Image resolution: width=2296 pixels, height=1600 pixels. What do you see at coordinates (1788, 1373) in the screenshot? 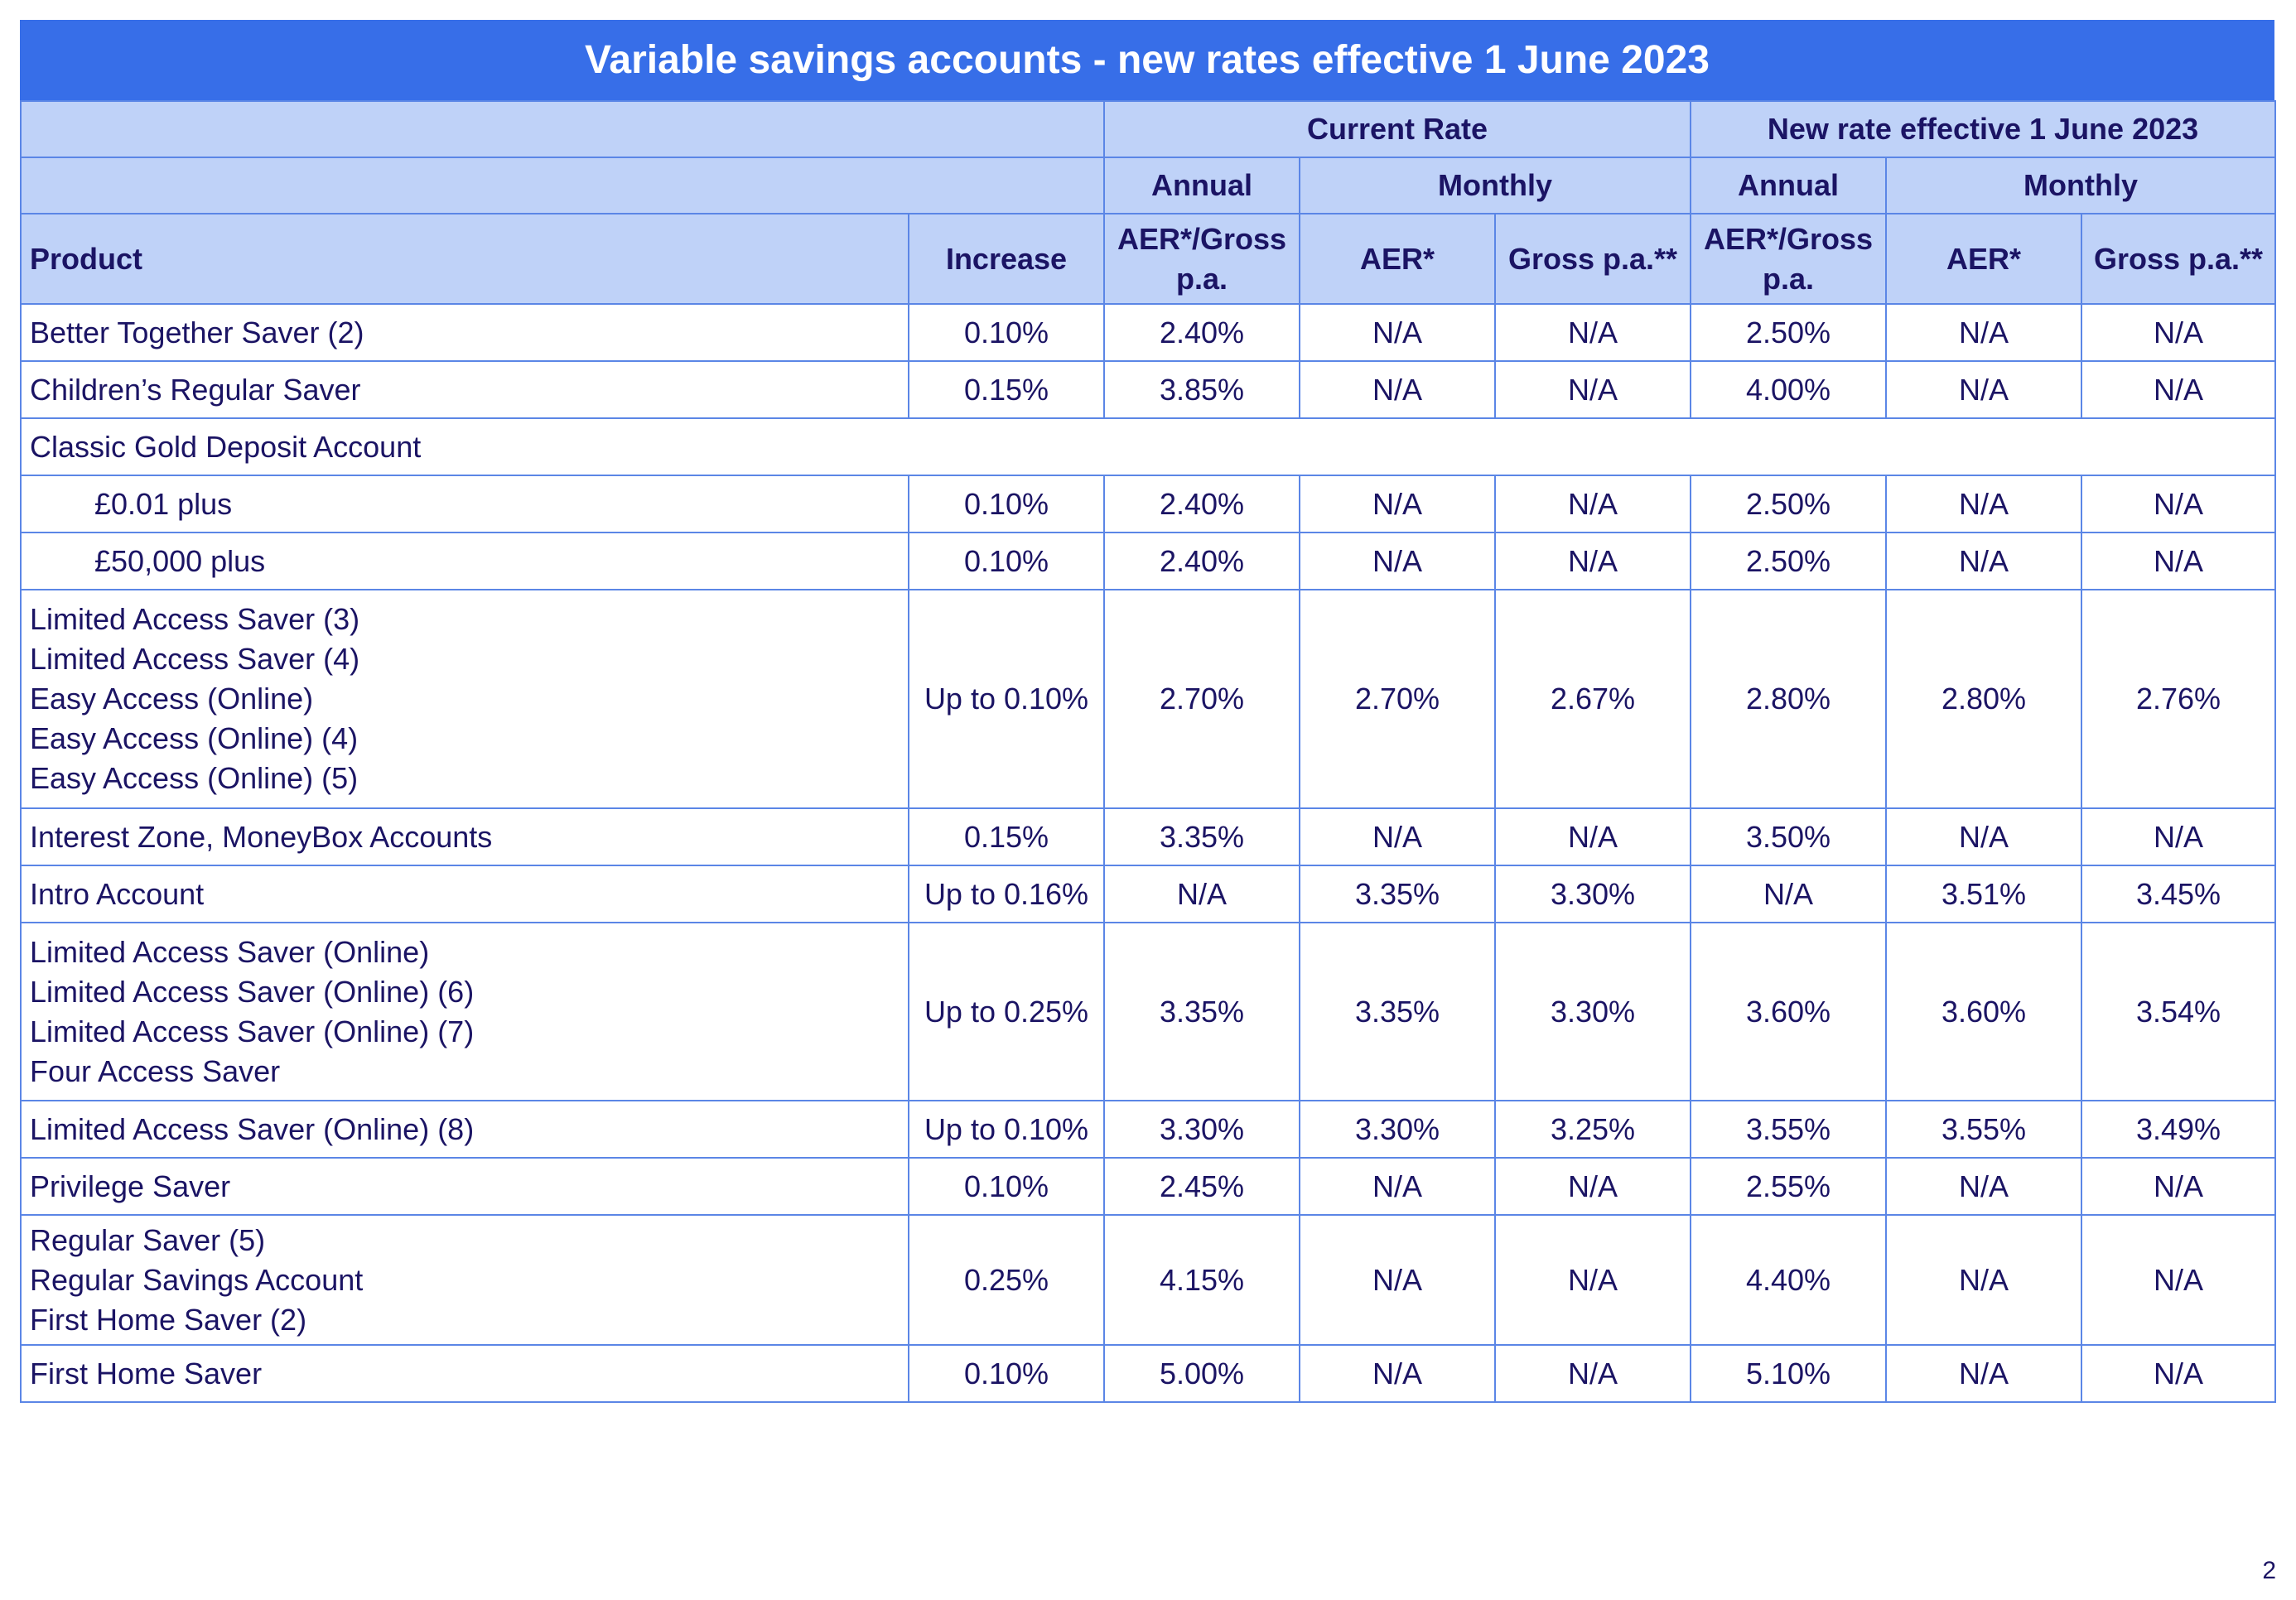
I see `new-annual-cell: 5.10%` at bounding box center [1788, 1373].